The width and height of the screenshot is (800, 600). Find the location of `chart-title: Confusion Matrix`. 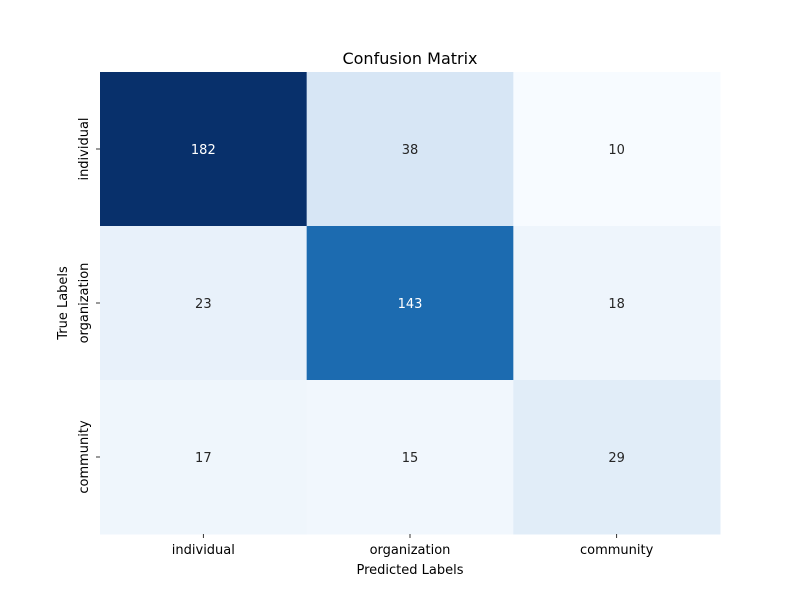

chart-title: Confusion Matrix is located at coordinates (409, 58).